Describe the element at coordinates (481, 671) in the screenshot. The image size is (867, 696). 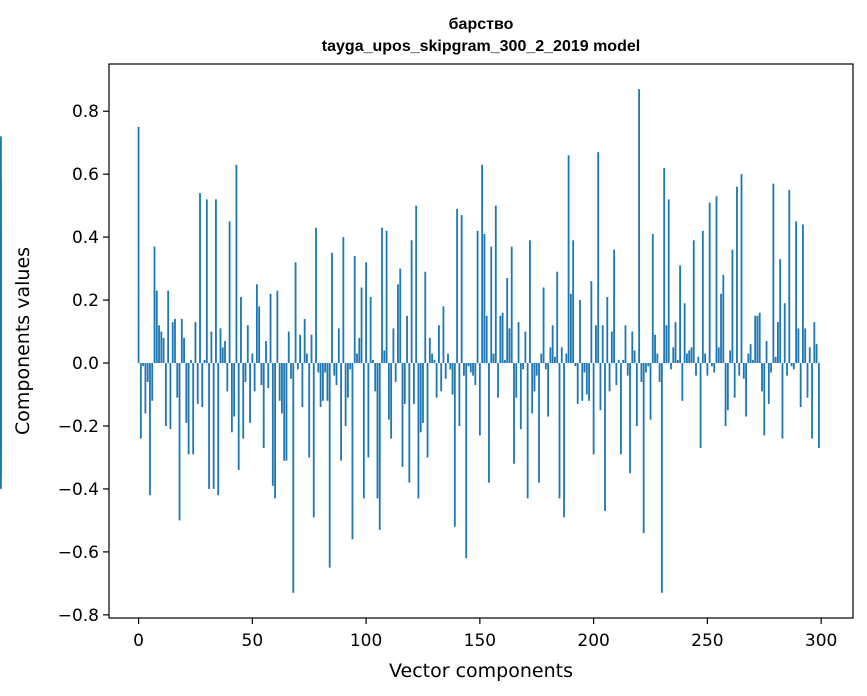
I see `x-axis-label: Vector components` at that location.